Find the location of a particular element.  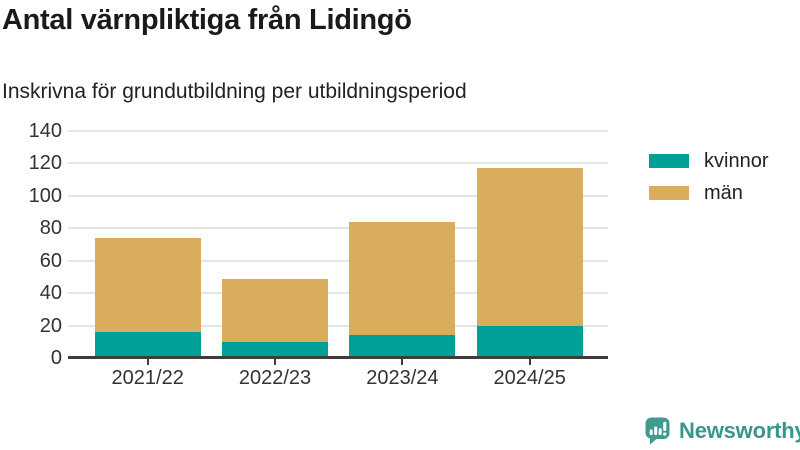

newsworthy-logo: Newsworthy is located at coordinates (722, 431).